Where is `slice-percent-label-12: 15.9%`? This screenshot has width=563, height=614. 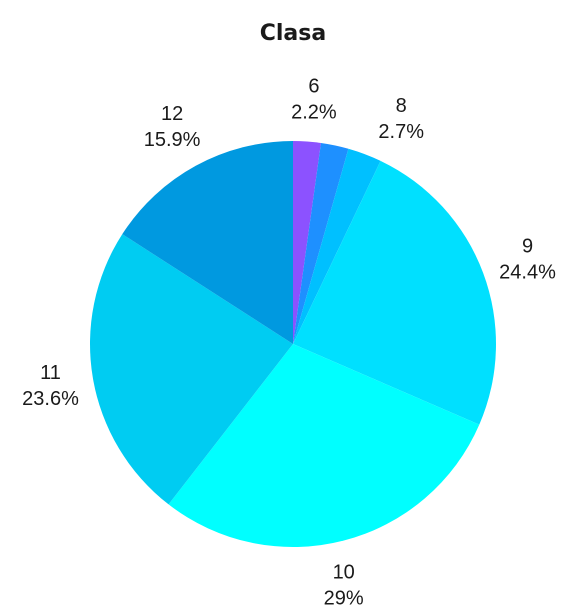 slice-percent-label-12: 15.9% is located at coordinates (172, 140).